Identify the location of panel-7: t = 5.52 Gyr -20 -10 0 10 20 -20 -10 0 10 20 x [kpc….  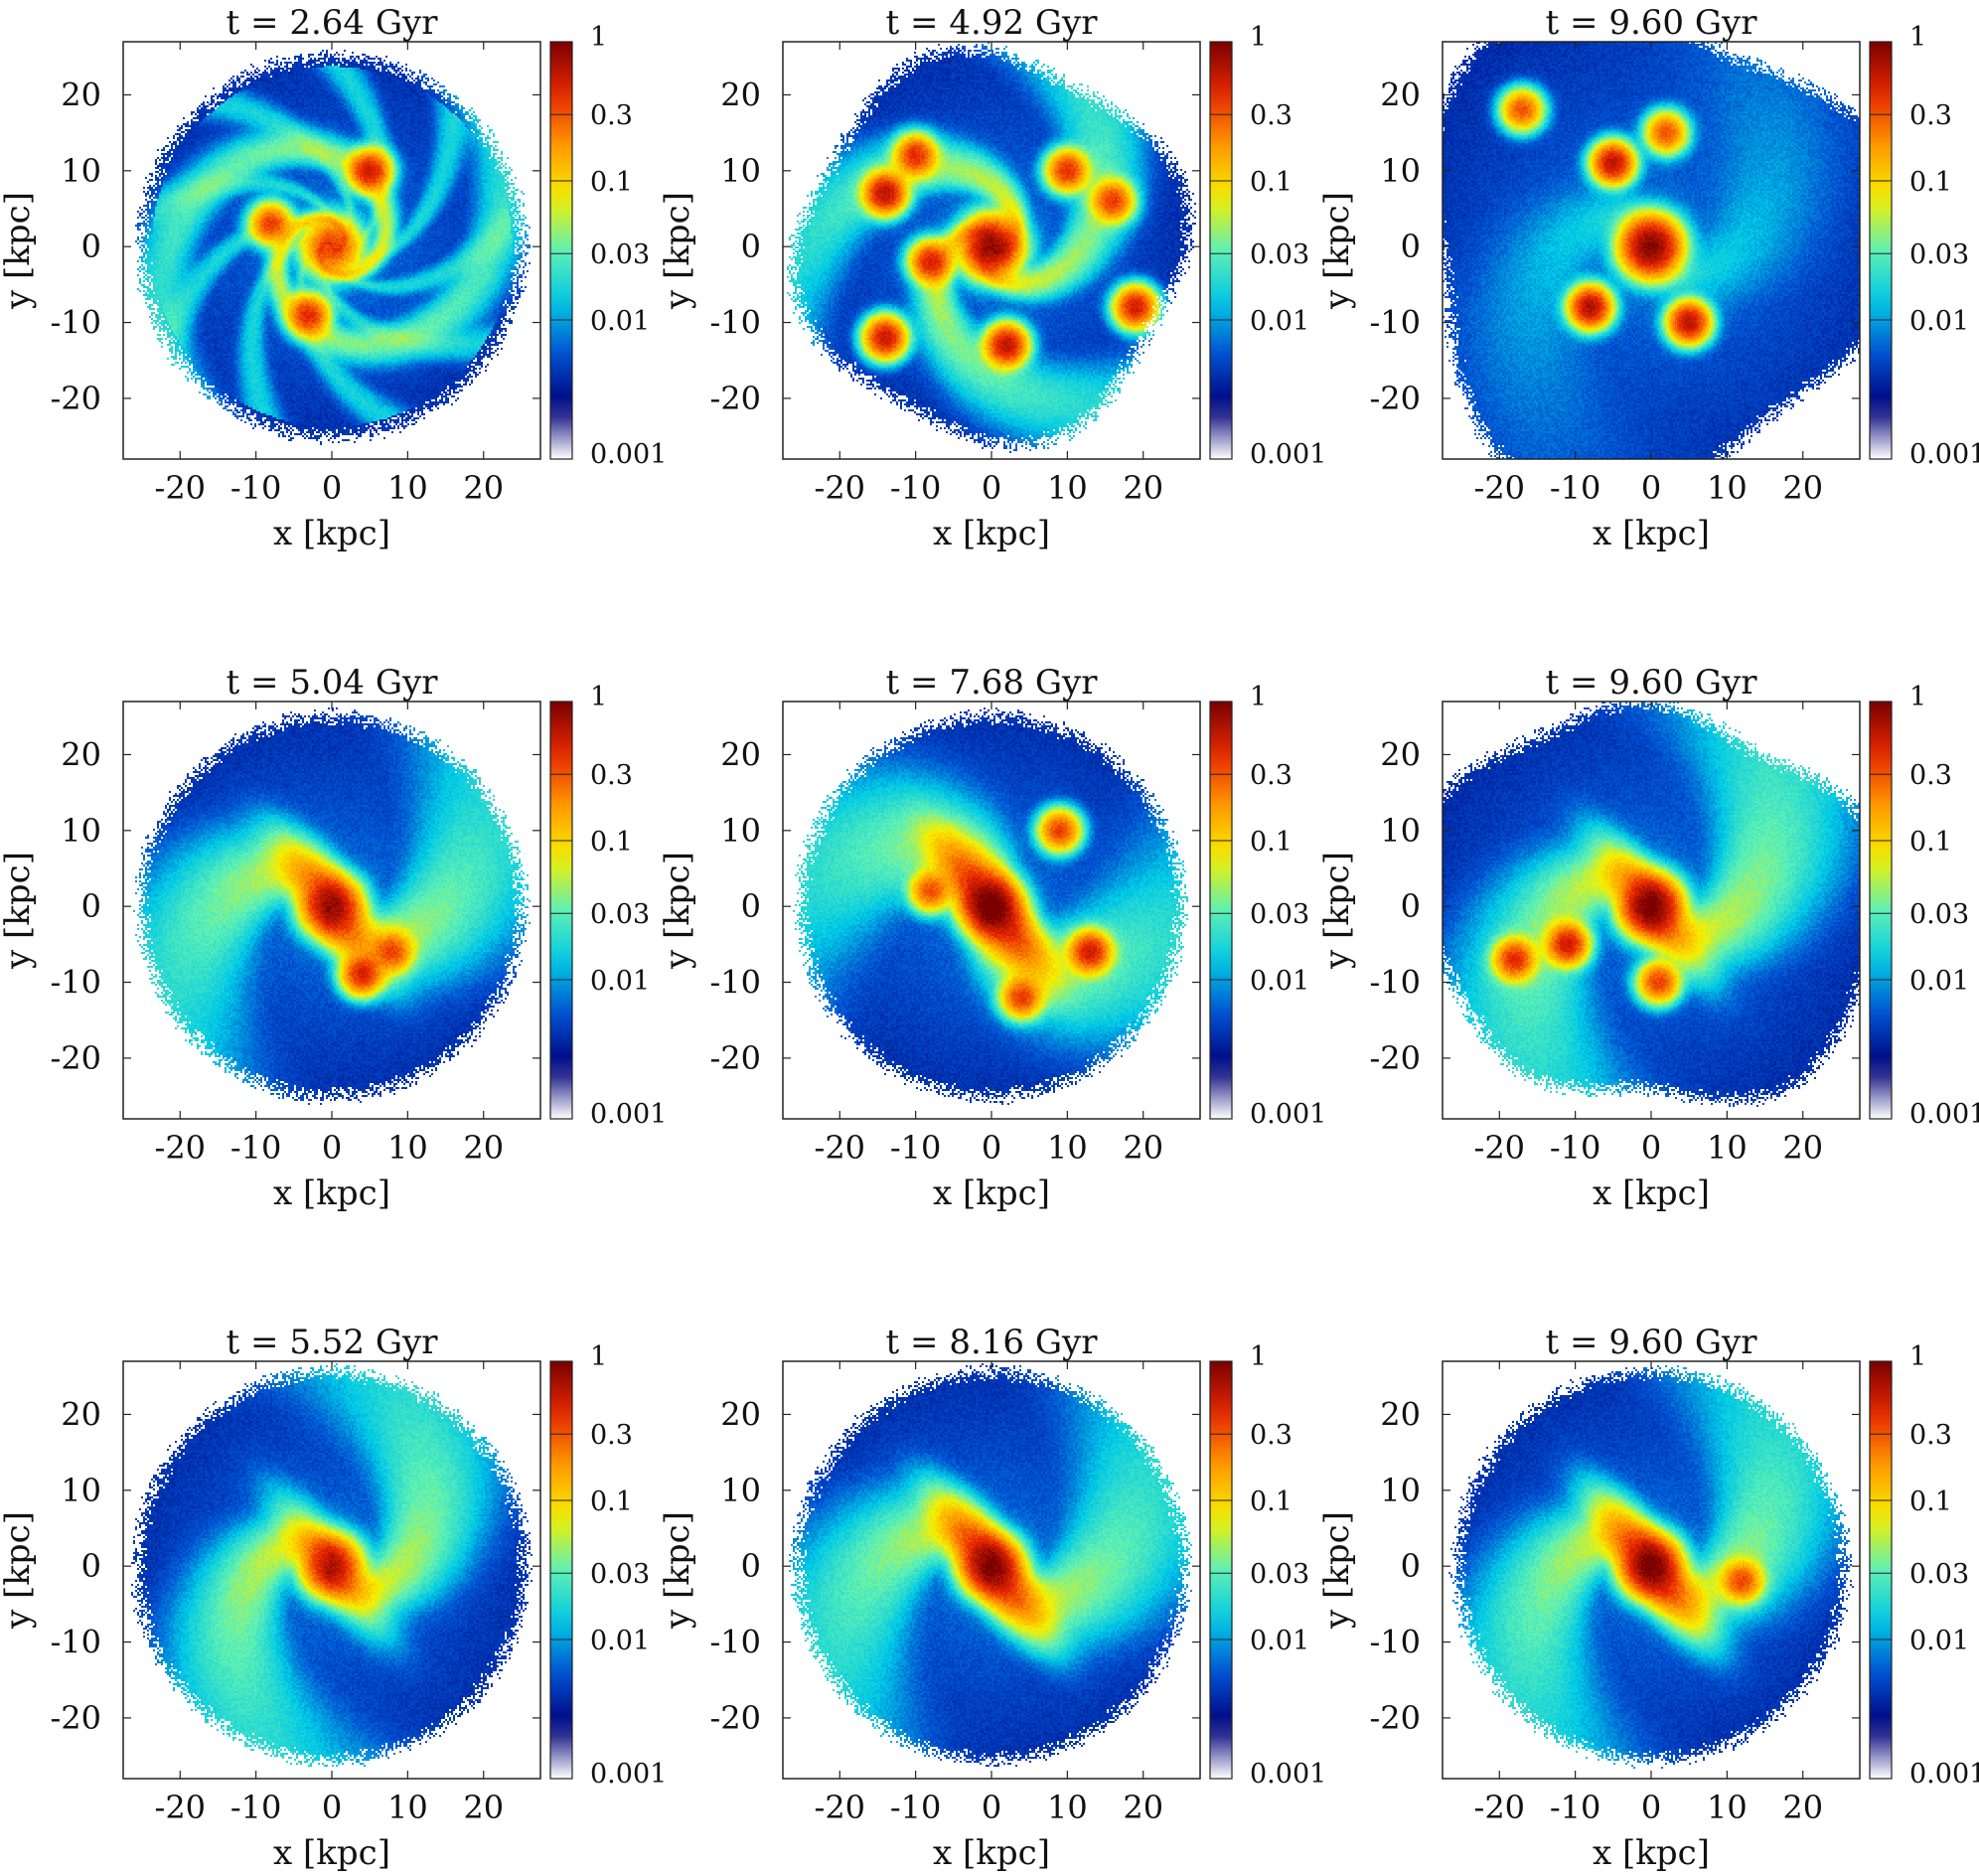
(333, 1598).